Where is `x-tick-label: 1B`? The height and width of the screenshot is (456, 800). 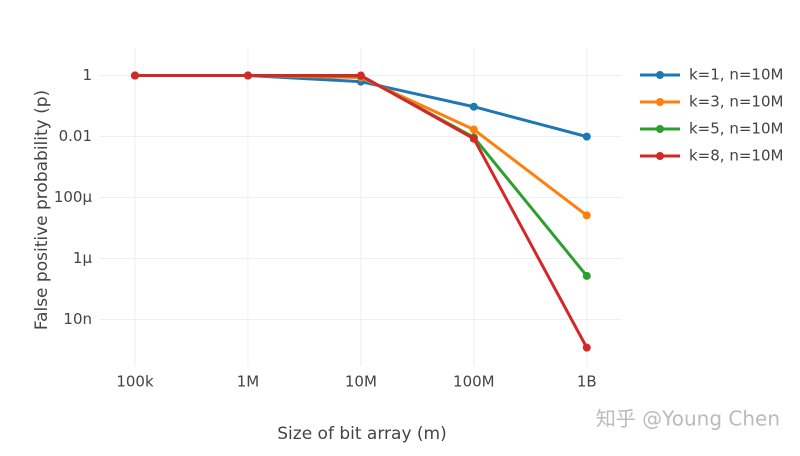 x-tick-label: 1B is located at coordinates (587, 382).